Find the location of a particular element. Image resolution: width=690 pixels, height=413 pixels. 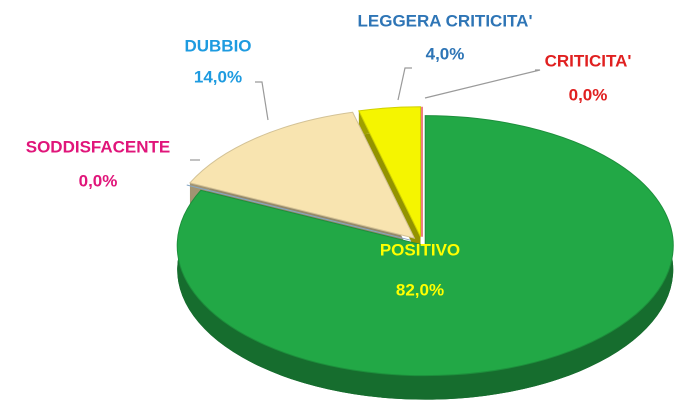

category-label: SODDISFACENTE is located at coordinates (98, 146).